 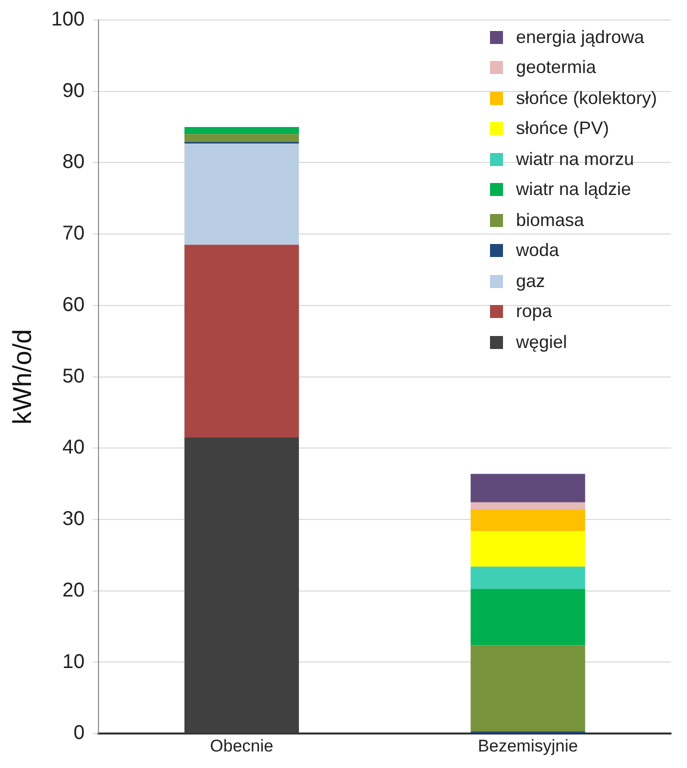 What do you see at coordinates (531, 281) in the screenshot?
I see `legend-label: gaz` at bounding box center [531, 281].